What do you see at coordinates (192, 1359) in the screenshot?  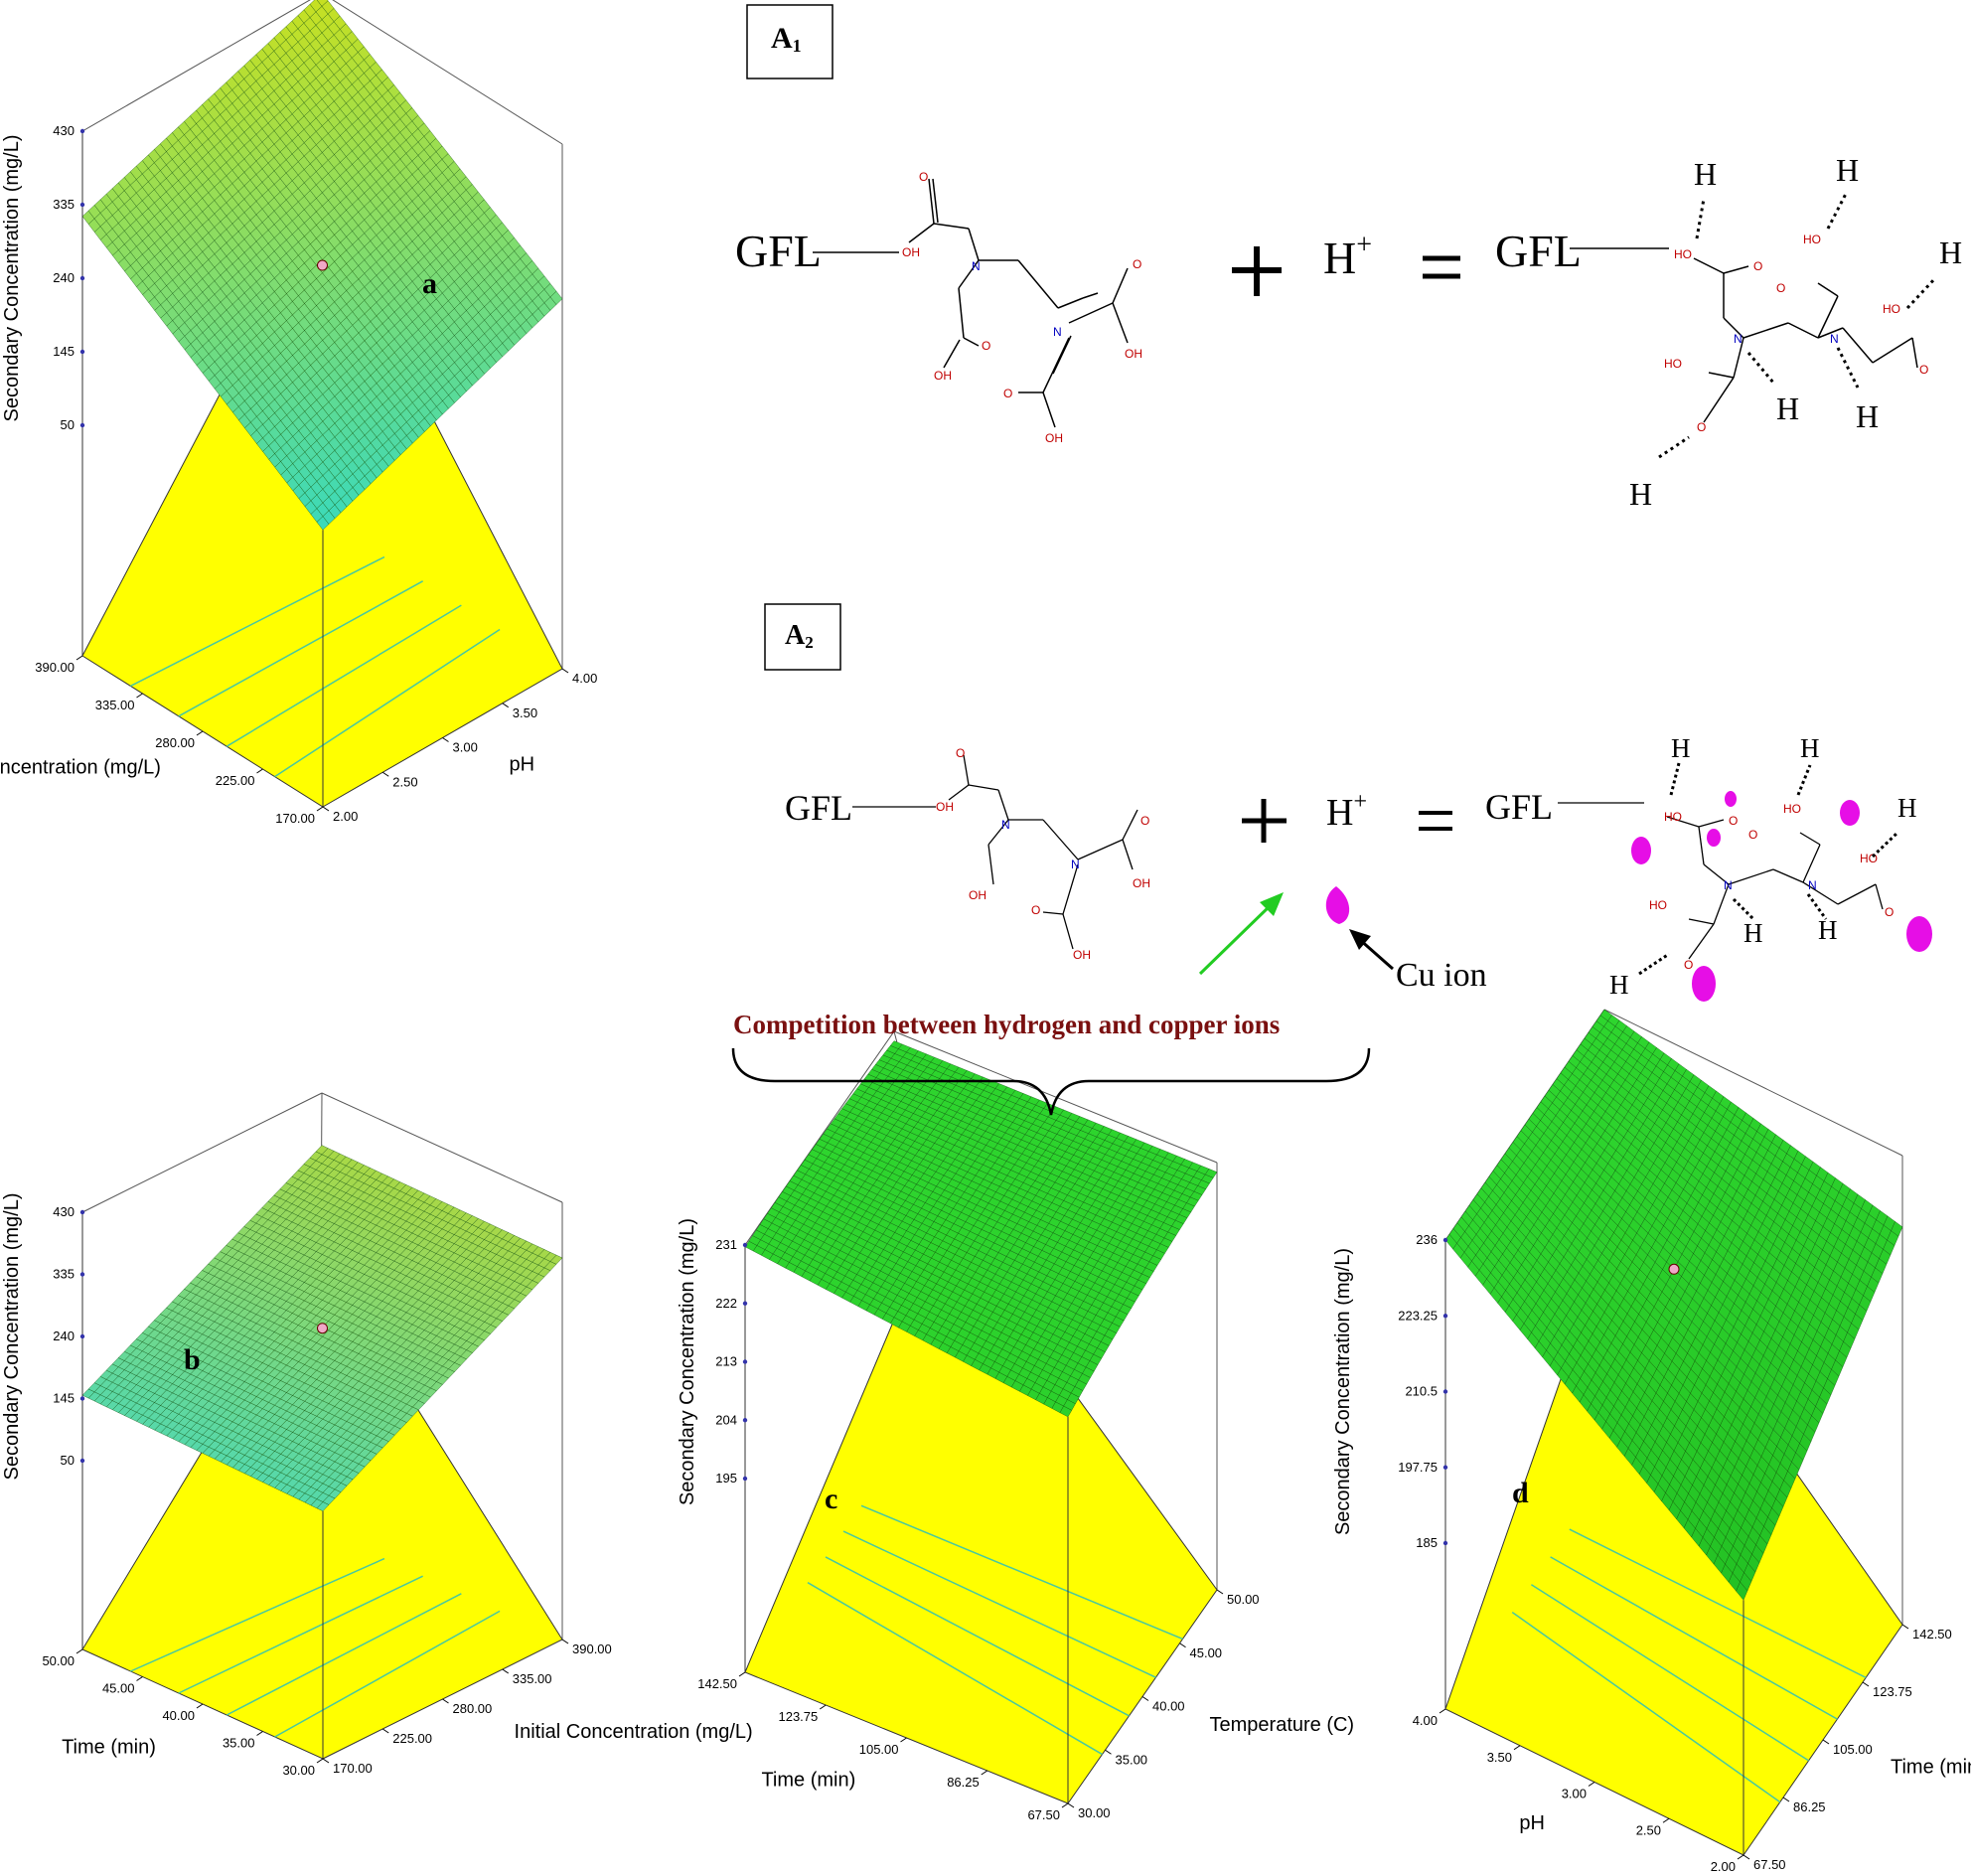 I see `panel-label: b` at bounding box center [192, 1359].